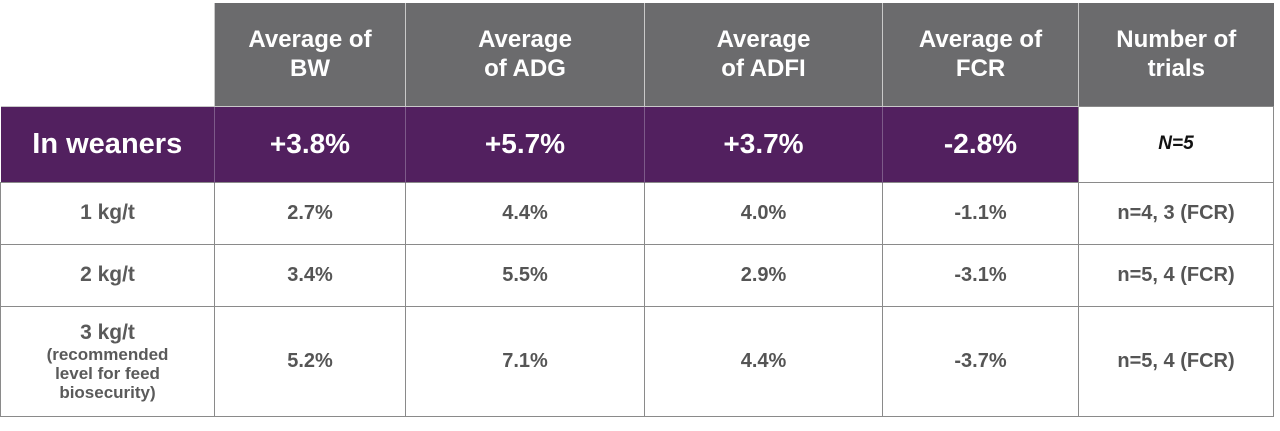  I want to click on cell-bw: 2.7%, so click(310, 213).